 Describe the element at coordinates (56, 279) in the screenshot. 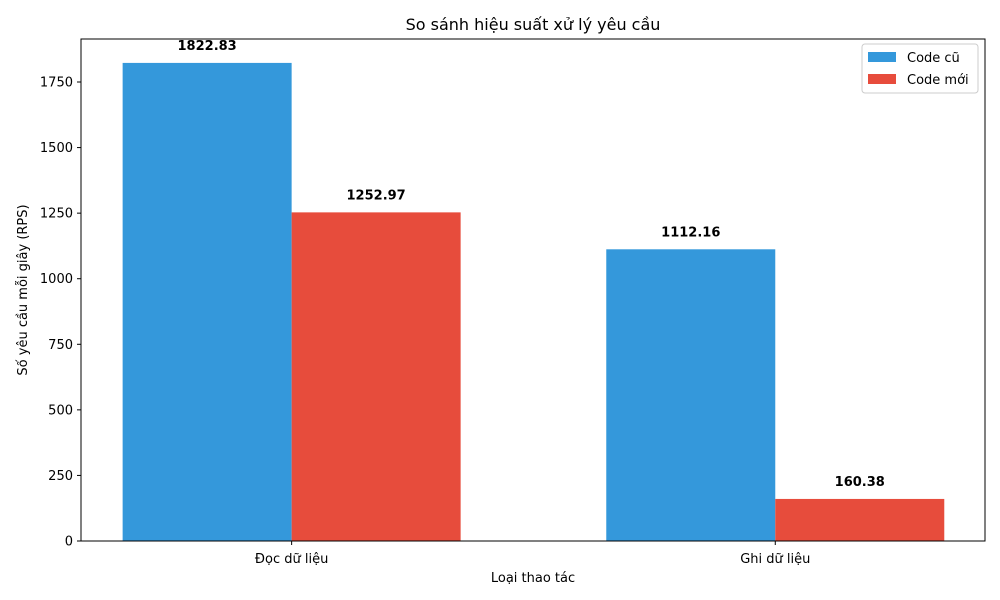

I see `y-tick-label: 1000` at that location.